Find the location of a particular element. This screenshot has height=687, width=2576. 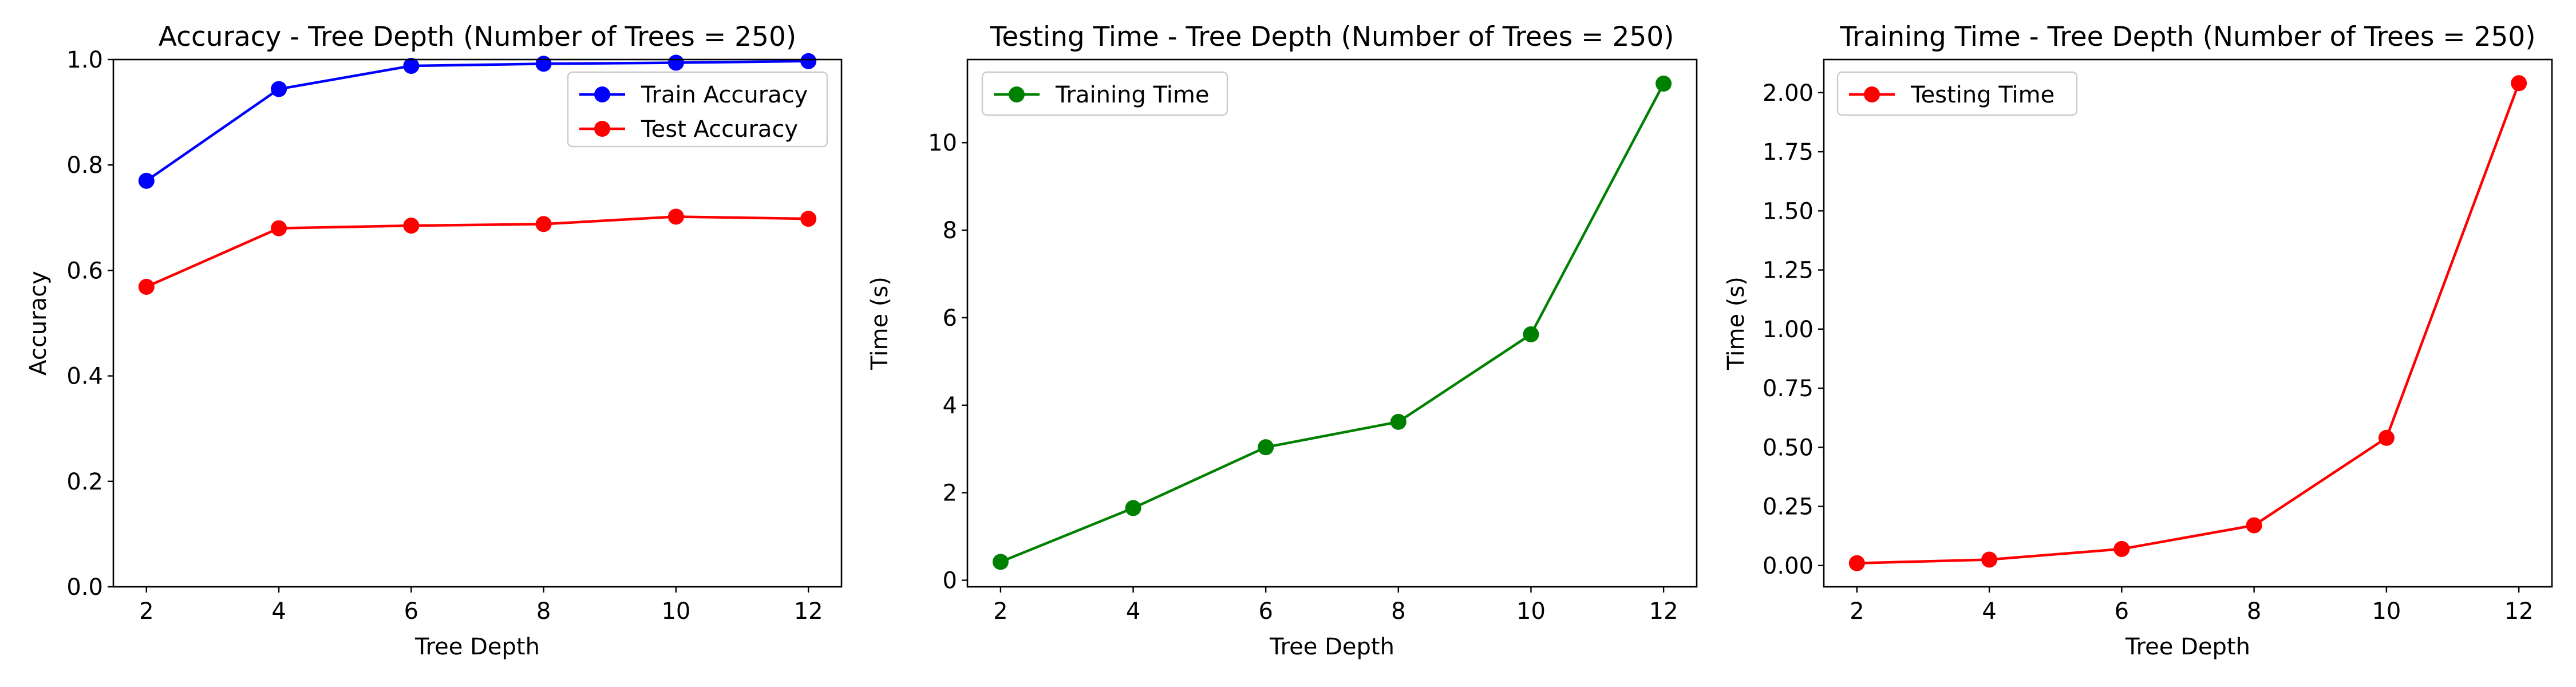

y-tick-label: 8 is located at coordinates (950, 231).